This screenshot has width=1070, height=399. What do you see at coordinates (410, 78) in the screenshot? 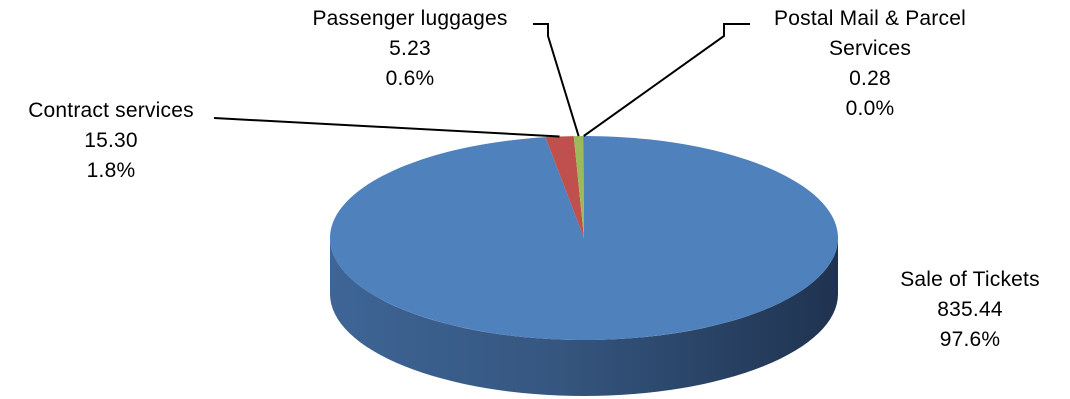
I see `slice-label-percent: 0.6%` at bounding box center [410, 78].